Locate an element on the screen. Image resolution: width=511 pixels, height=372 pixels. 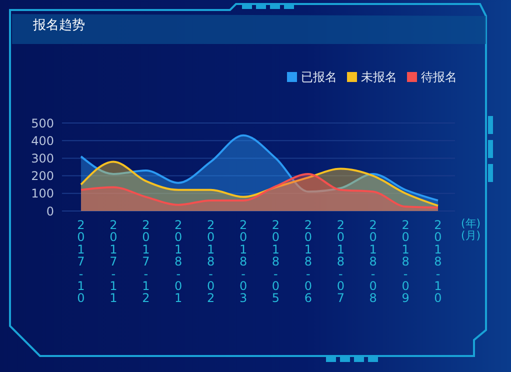
y-tick-label: 100 is located at coordinates (42, 193).